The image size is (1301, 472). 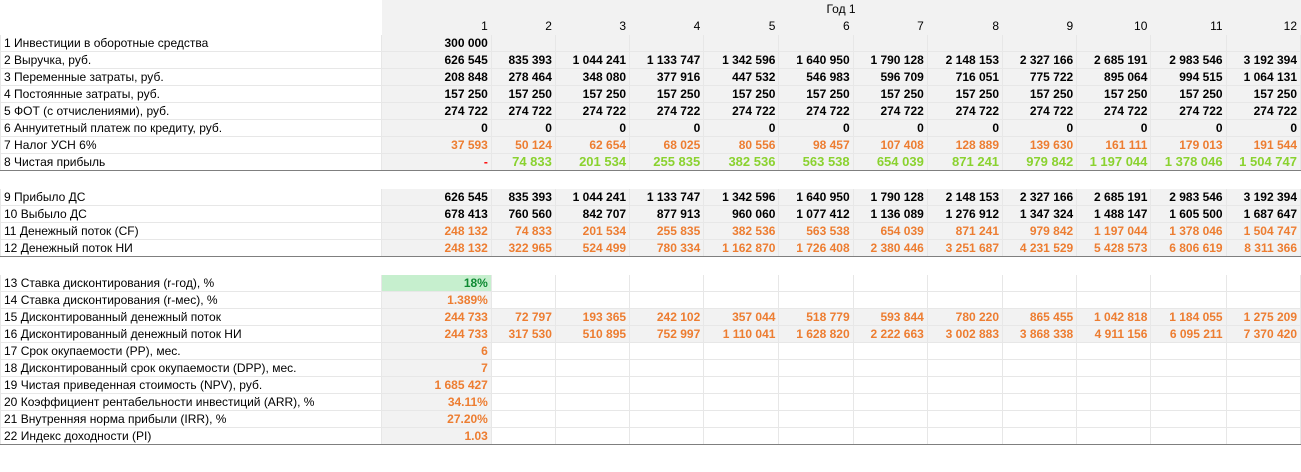 I want to click on cell-r12-m3: 524 499, so click(x=592, y=248).